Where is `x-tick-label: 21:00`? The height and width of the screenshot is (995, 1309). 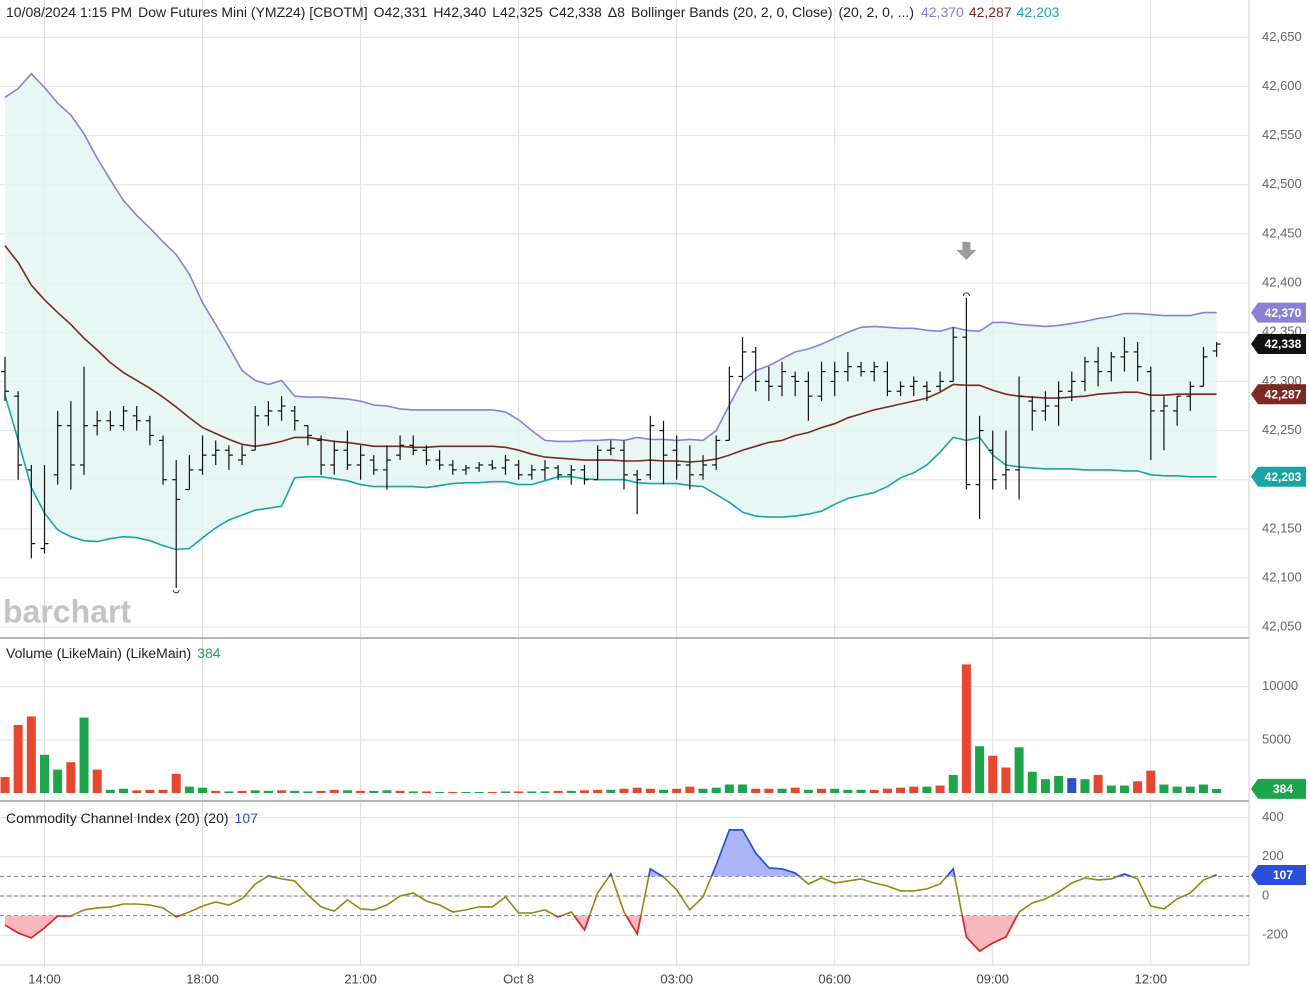 x-tick-label: 21:00 is located at coordinates (360, 978).